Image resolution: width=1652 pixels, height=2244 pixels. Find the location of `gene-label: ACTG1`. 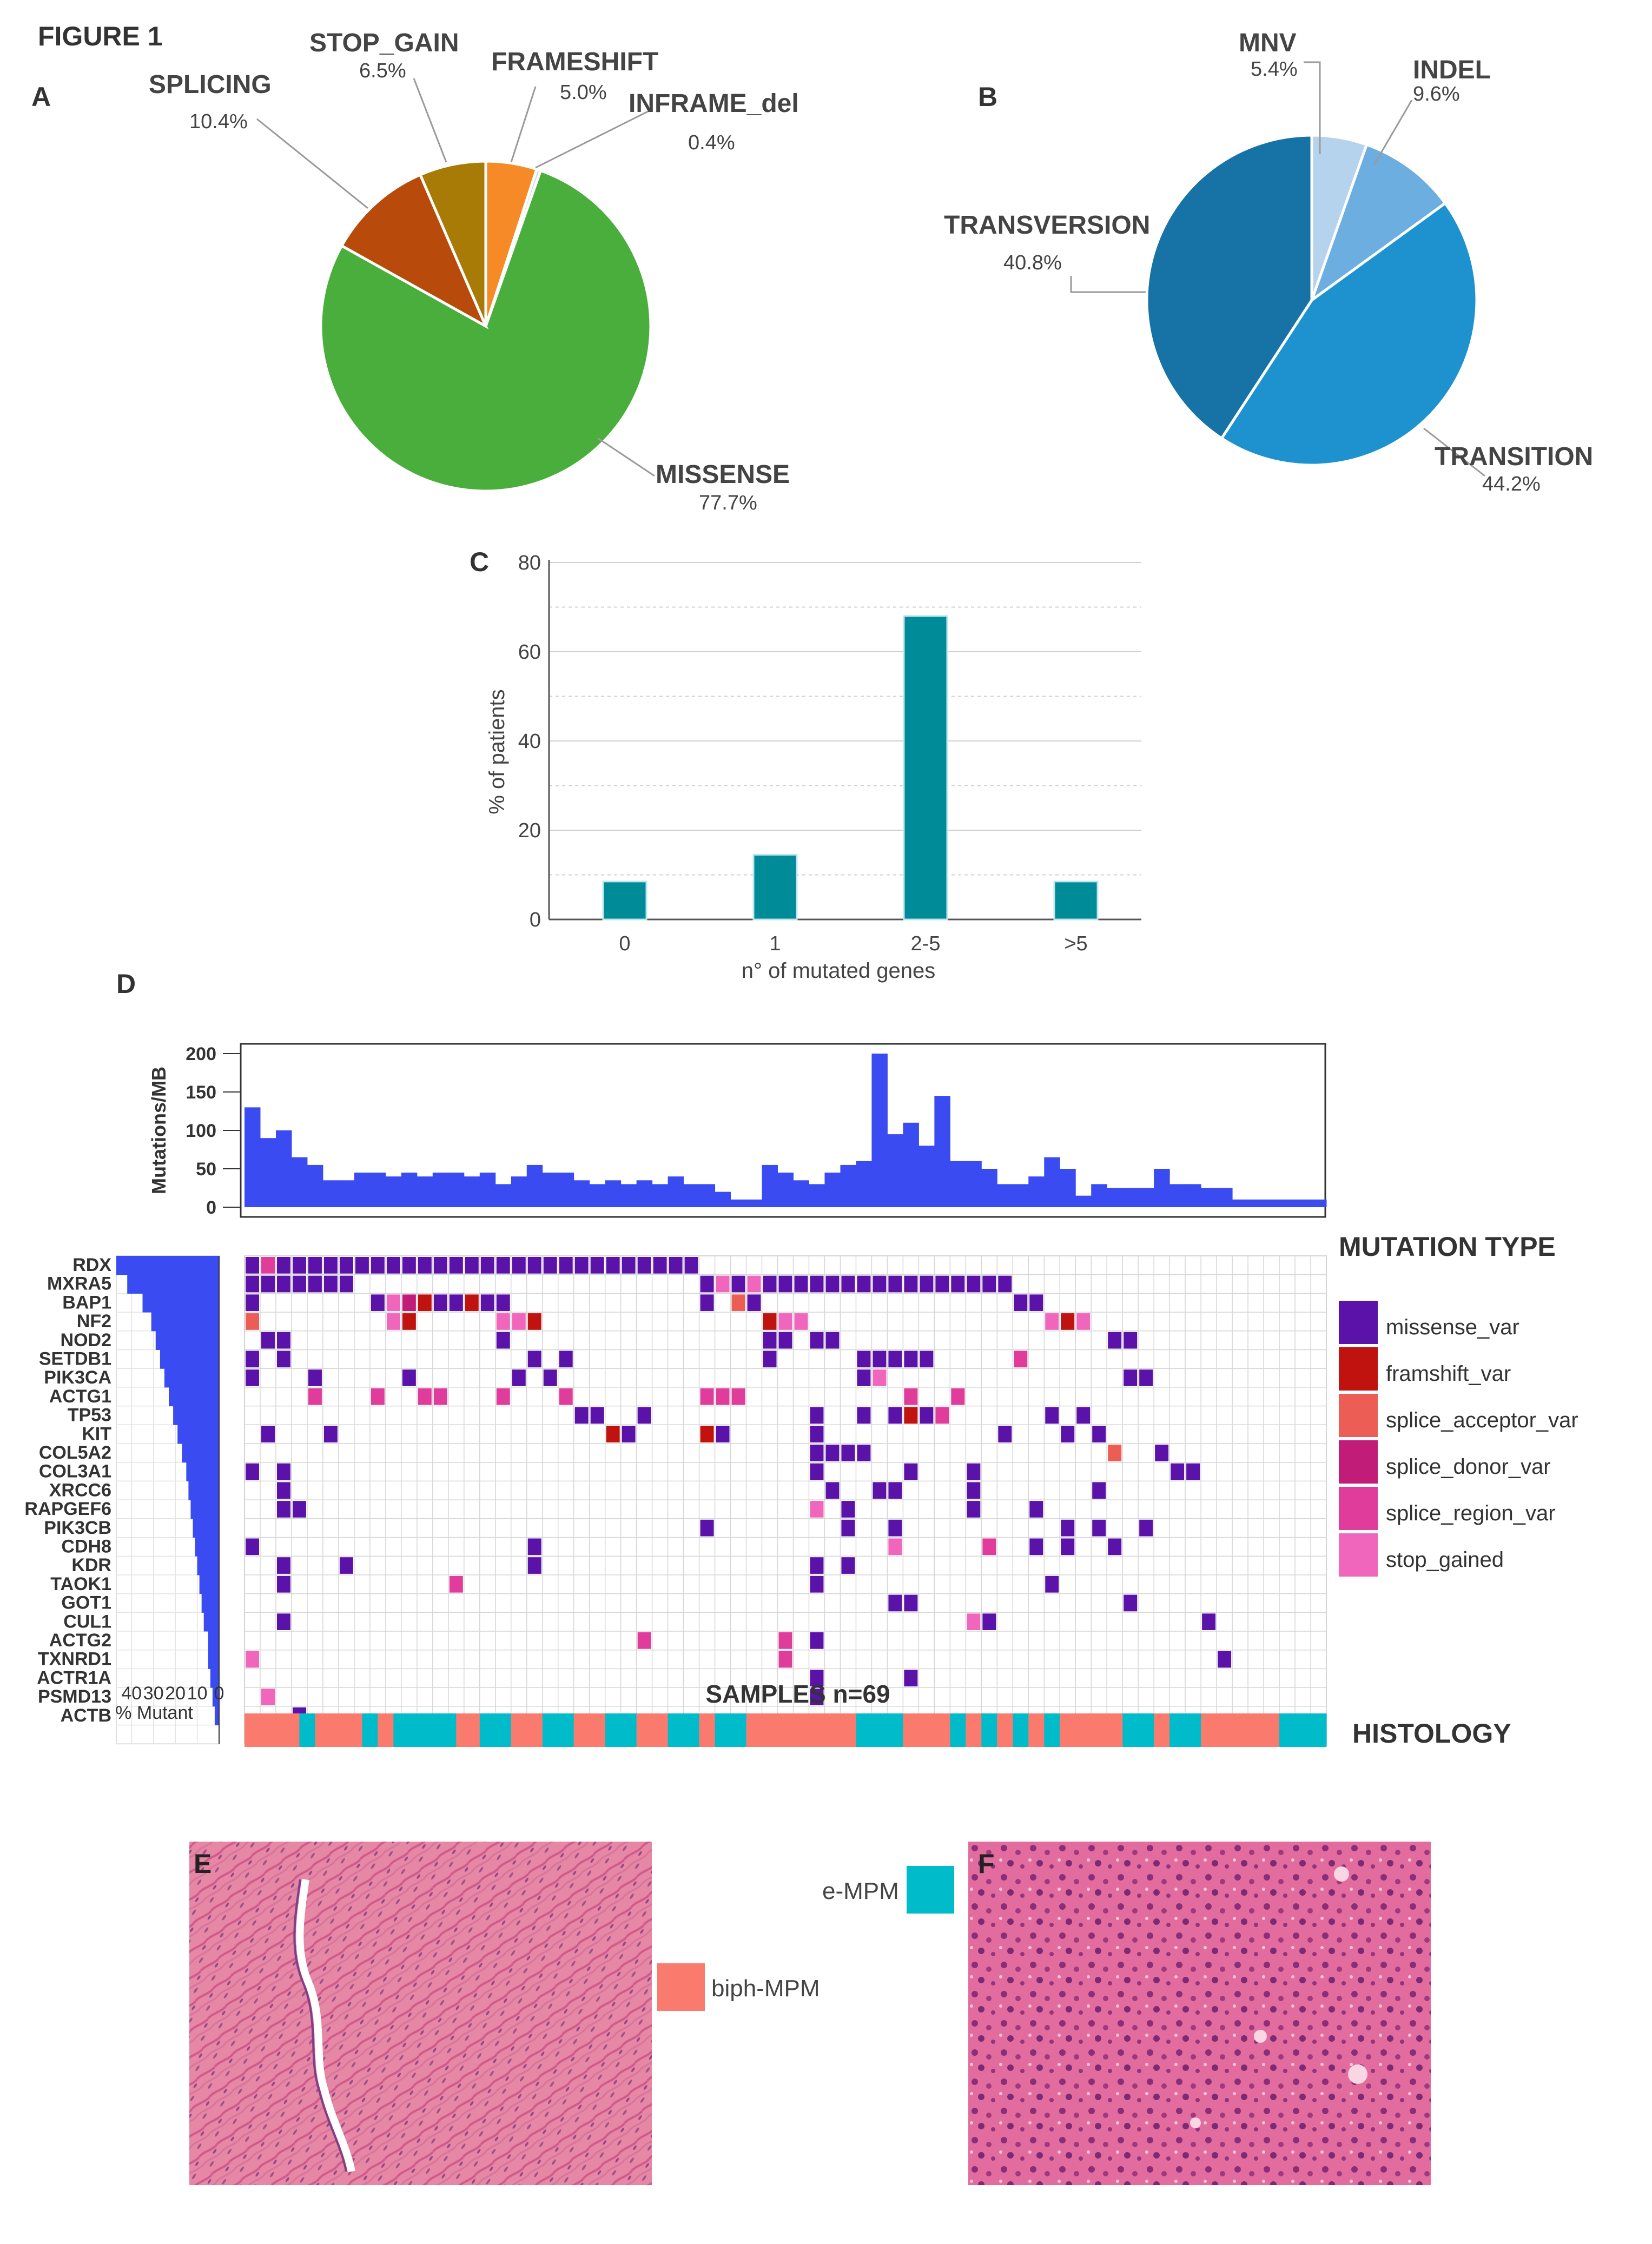

gene-label: ACTG1 is located at coordinates (80, 1396).